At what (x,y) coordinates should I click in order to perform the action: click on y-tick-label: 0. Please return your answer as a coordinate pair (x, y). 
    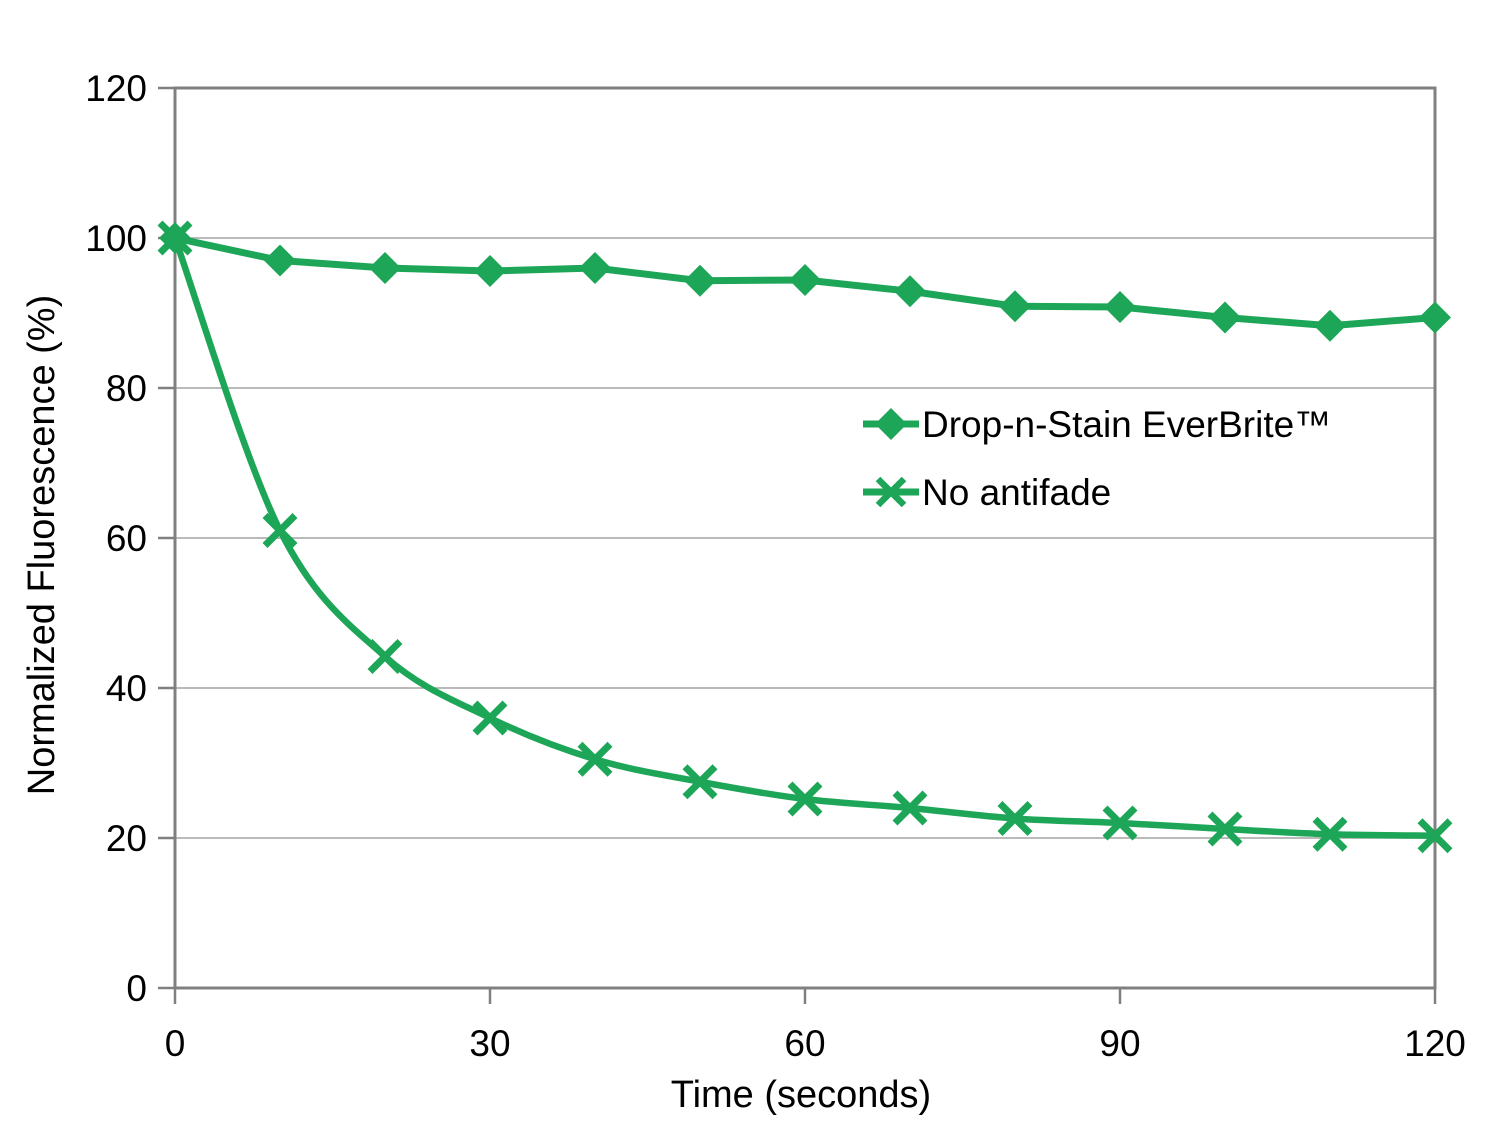
    Looking at the image, I should click on (136, 988).